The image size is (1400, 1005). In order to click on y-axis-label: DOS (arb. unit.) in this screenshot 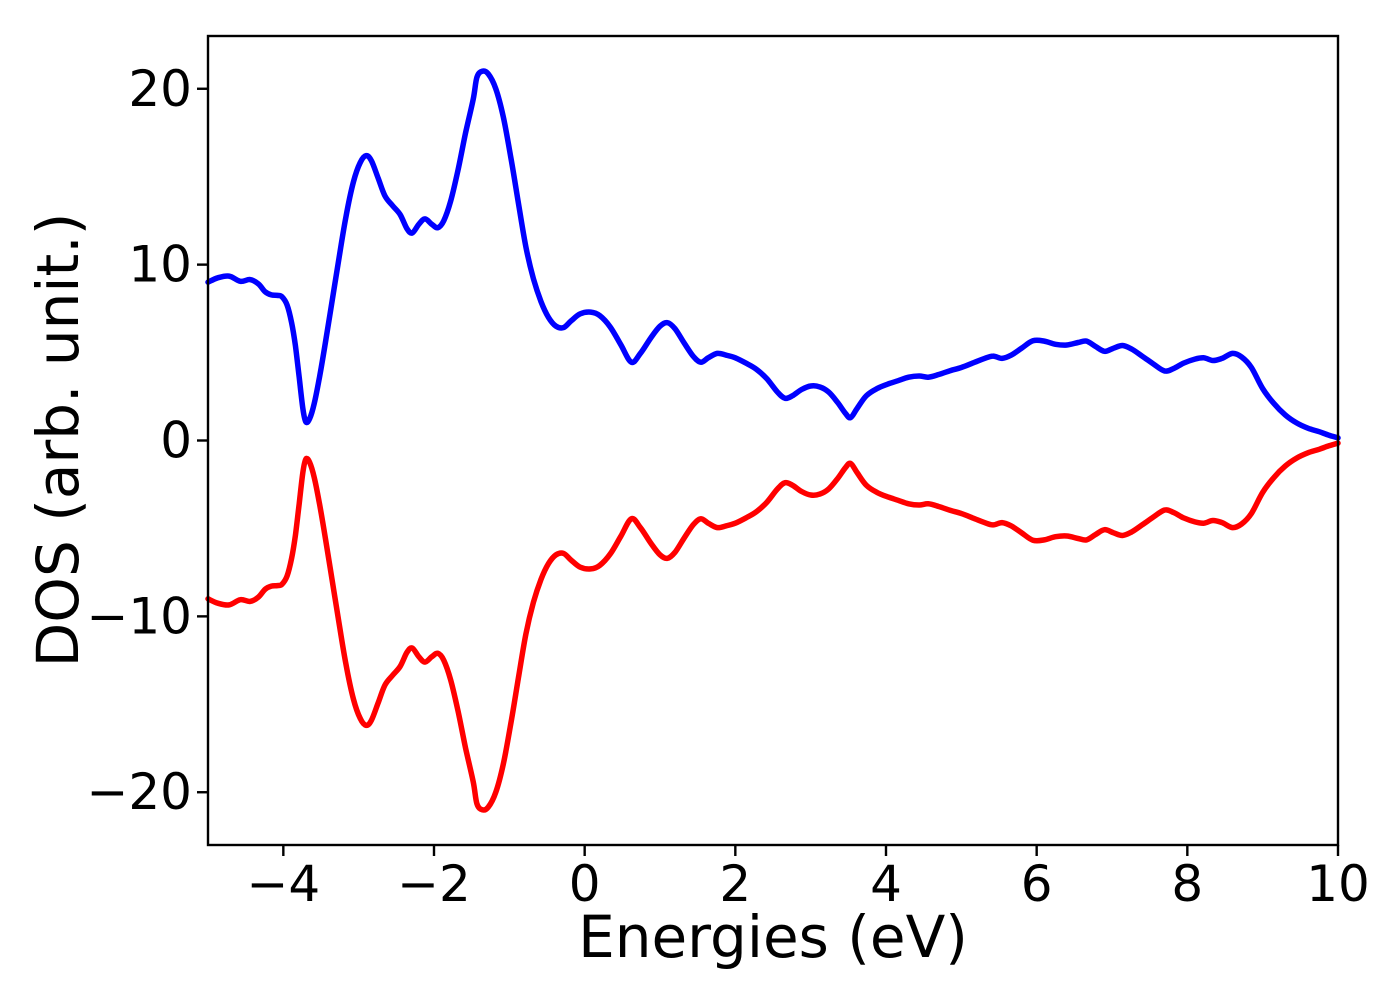, I will do `click(58, 440)`.